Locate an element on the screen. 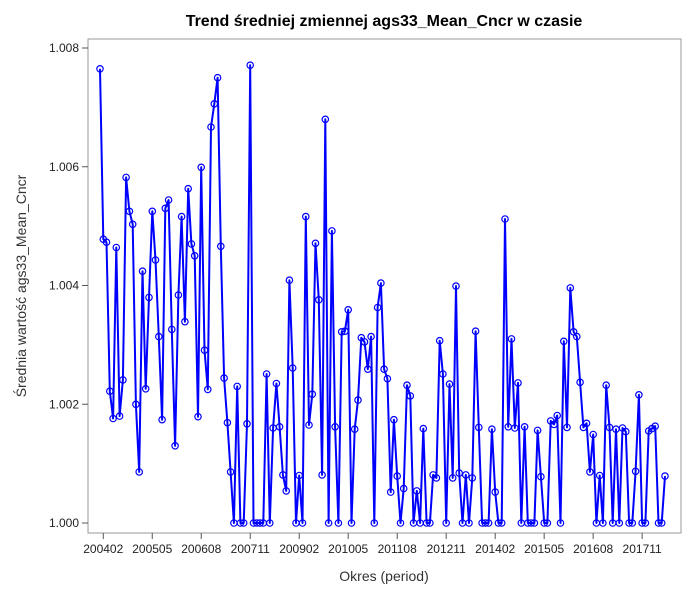 The height and width of the screenshot is (600, 700). y-axis: 1.000 1.002 1.004 1.006 1.008 is located at coordinates (68, 285).